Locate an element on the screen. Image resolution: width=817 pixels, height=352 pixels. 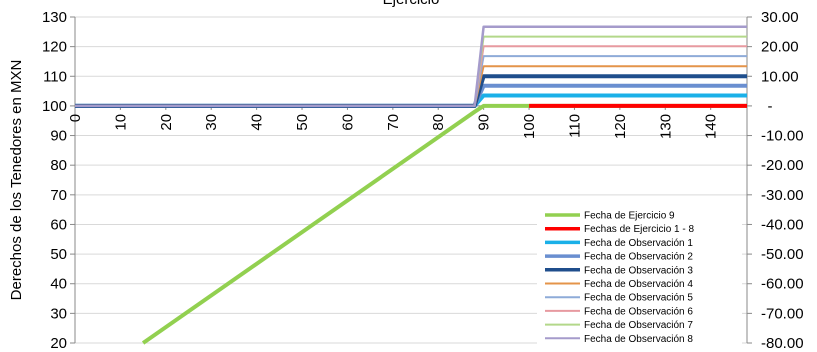
legend-label: Fecha de Observación 1 is located at coordinates (638, 243).